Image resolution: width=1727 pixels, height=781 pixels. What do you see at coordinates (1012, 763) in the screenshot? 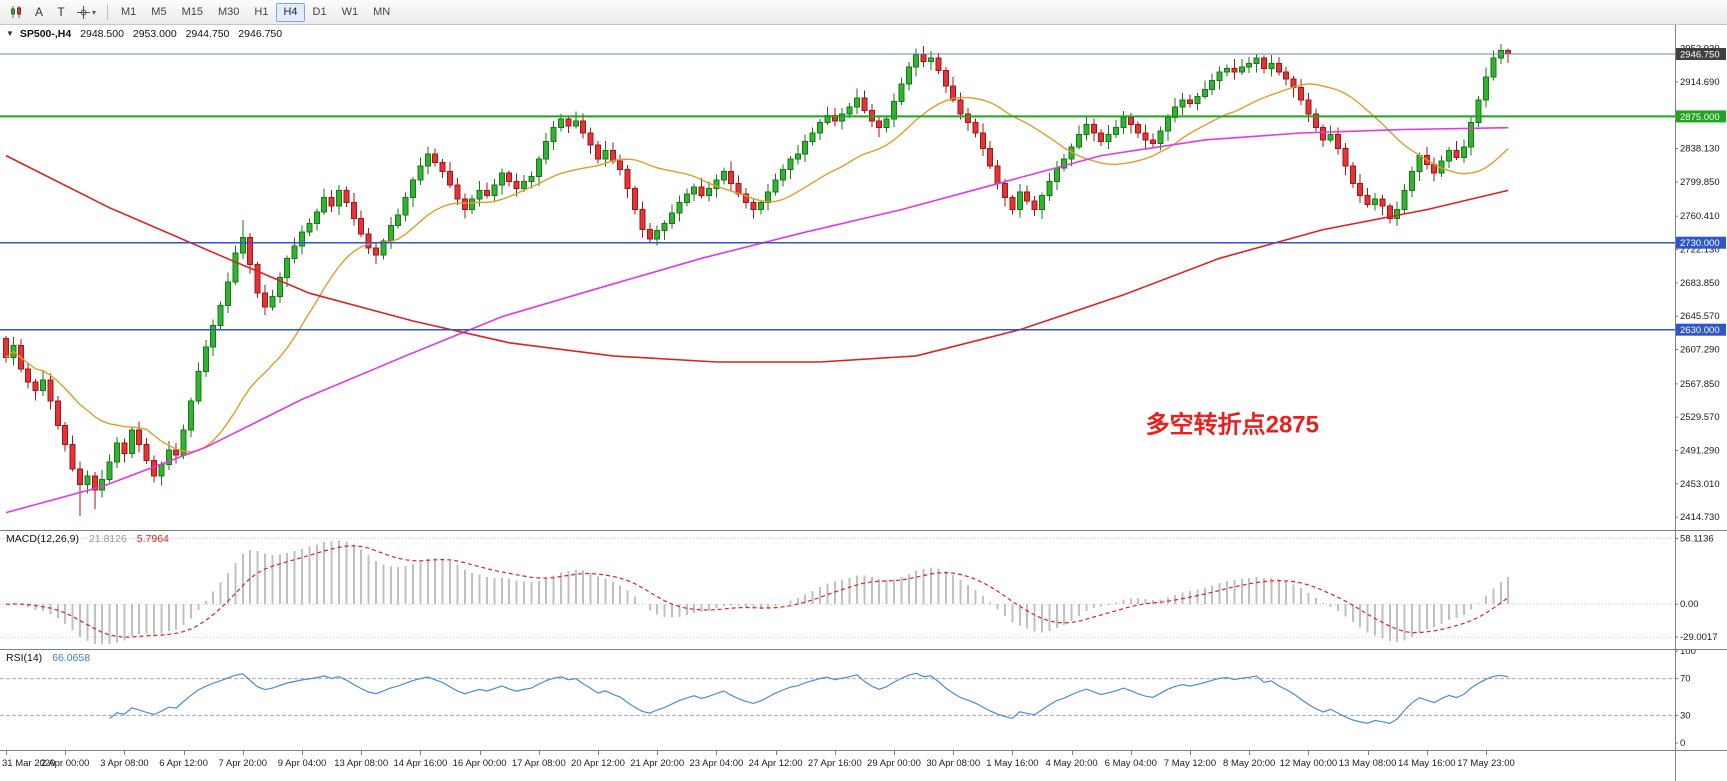
I see `time-axis-label: 1 May 16:00` at bounding box center [1012, 763].